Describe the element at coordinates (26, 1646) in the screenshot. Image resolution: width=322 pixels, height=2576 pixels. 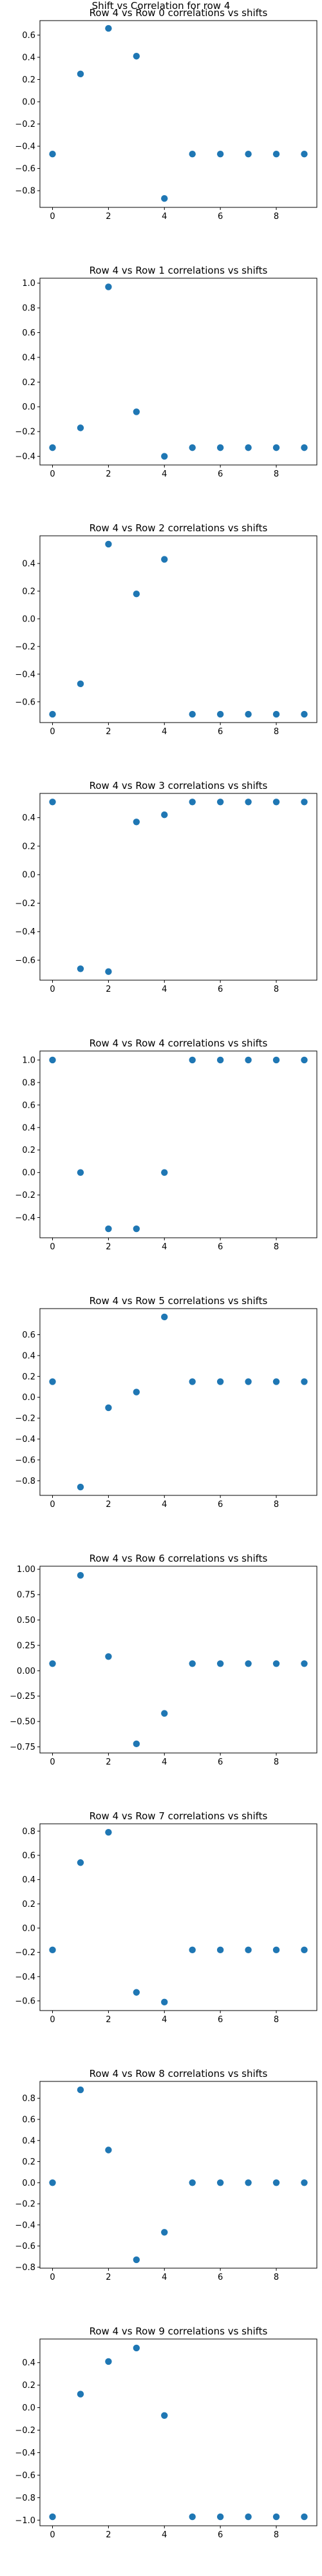
I see `y-tick-label: 0.25` at that location.